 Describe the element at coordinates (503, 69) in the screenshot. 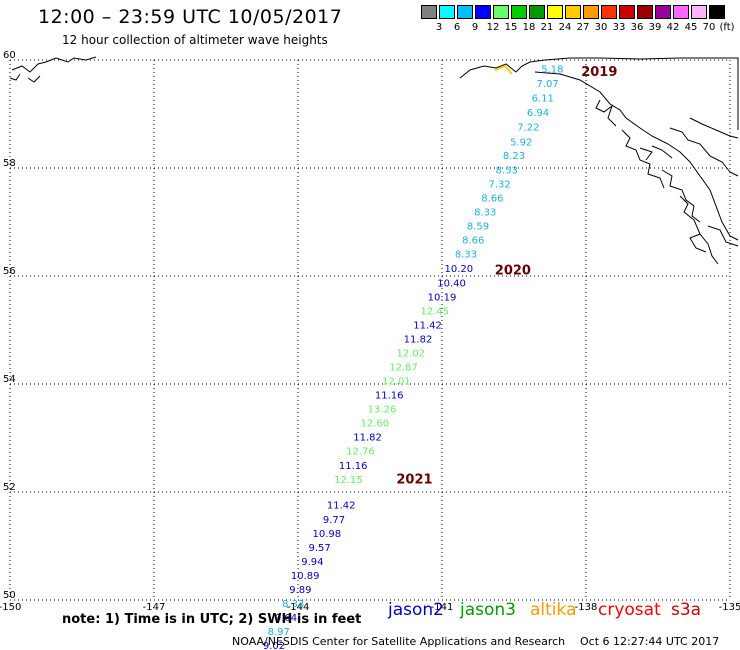

I see `altika-track-mark` at that location.